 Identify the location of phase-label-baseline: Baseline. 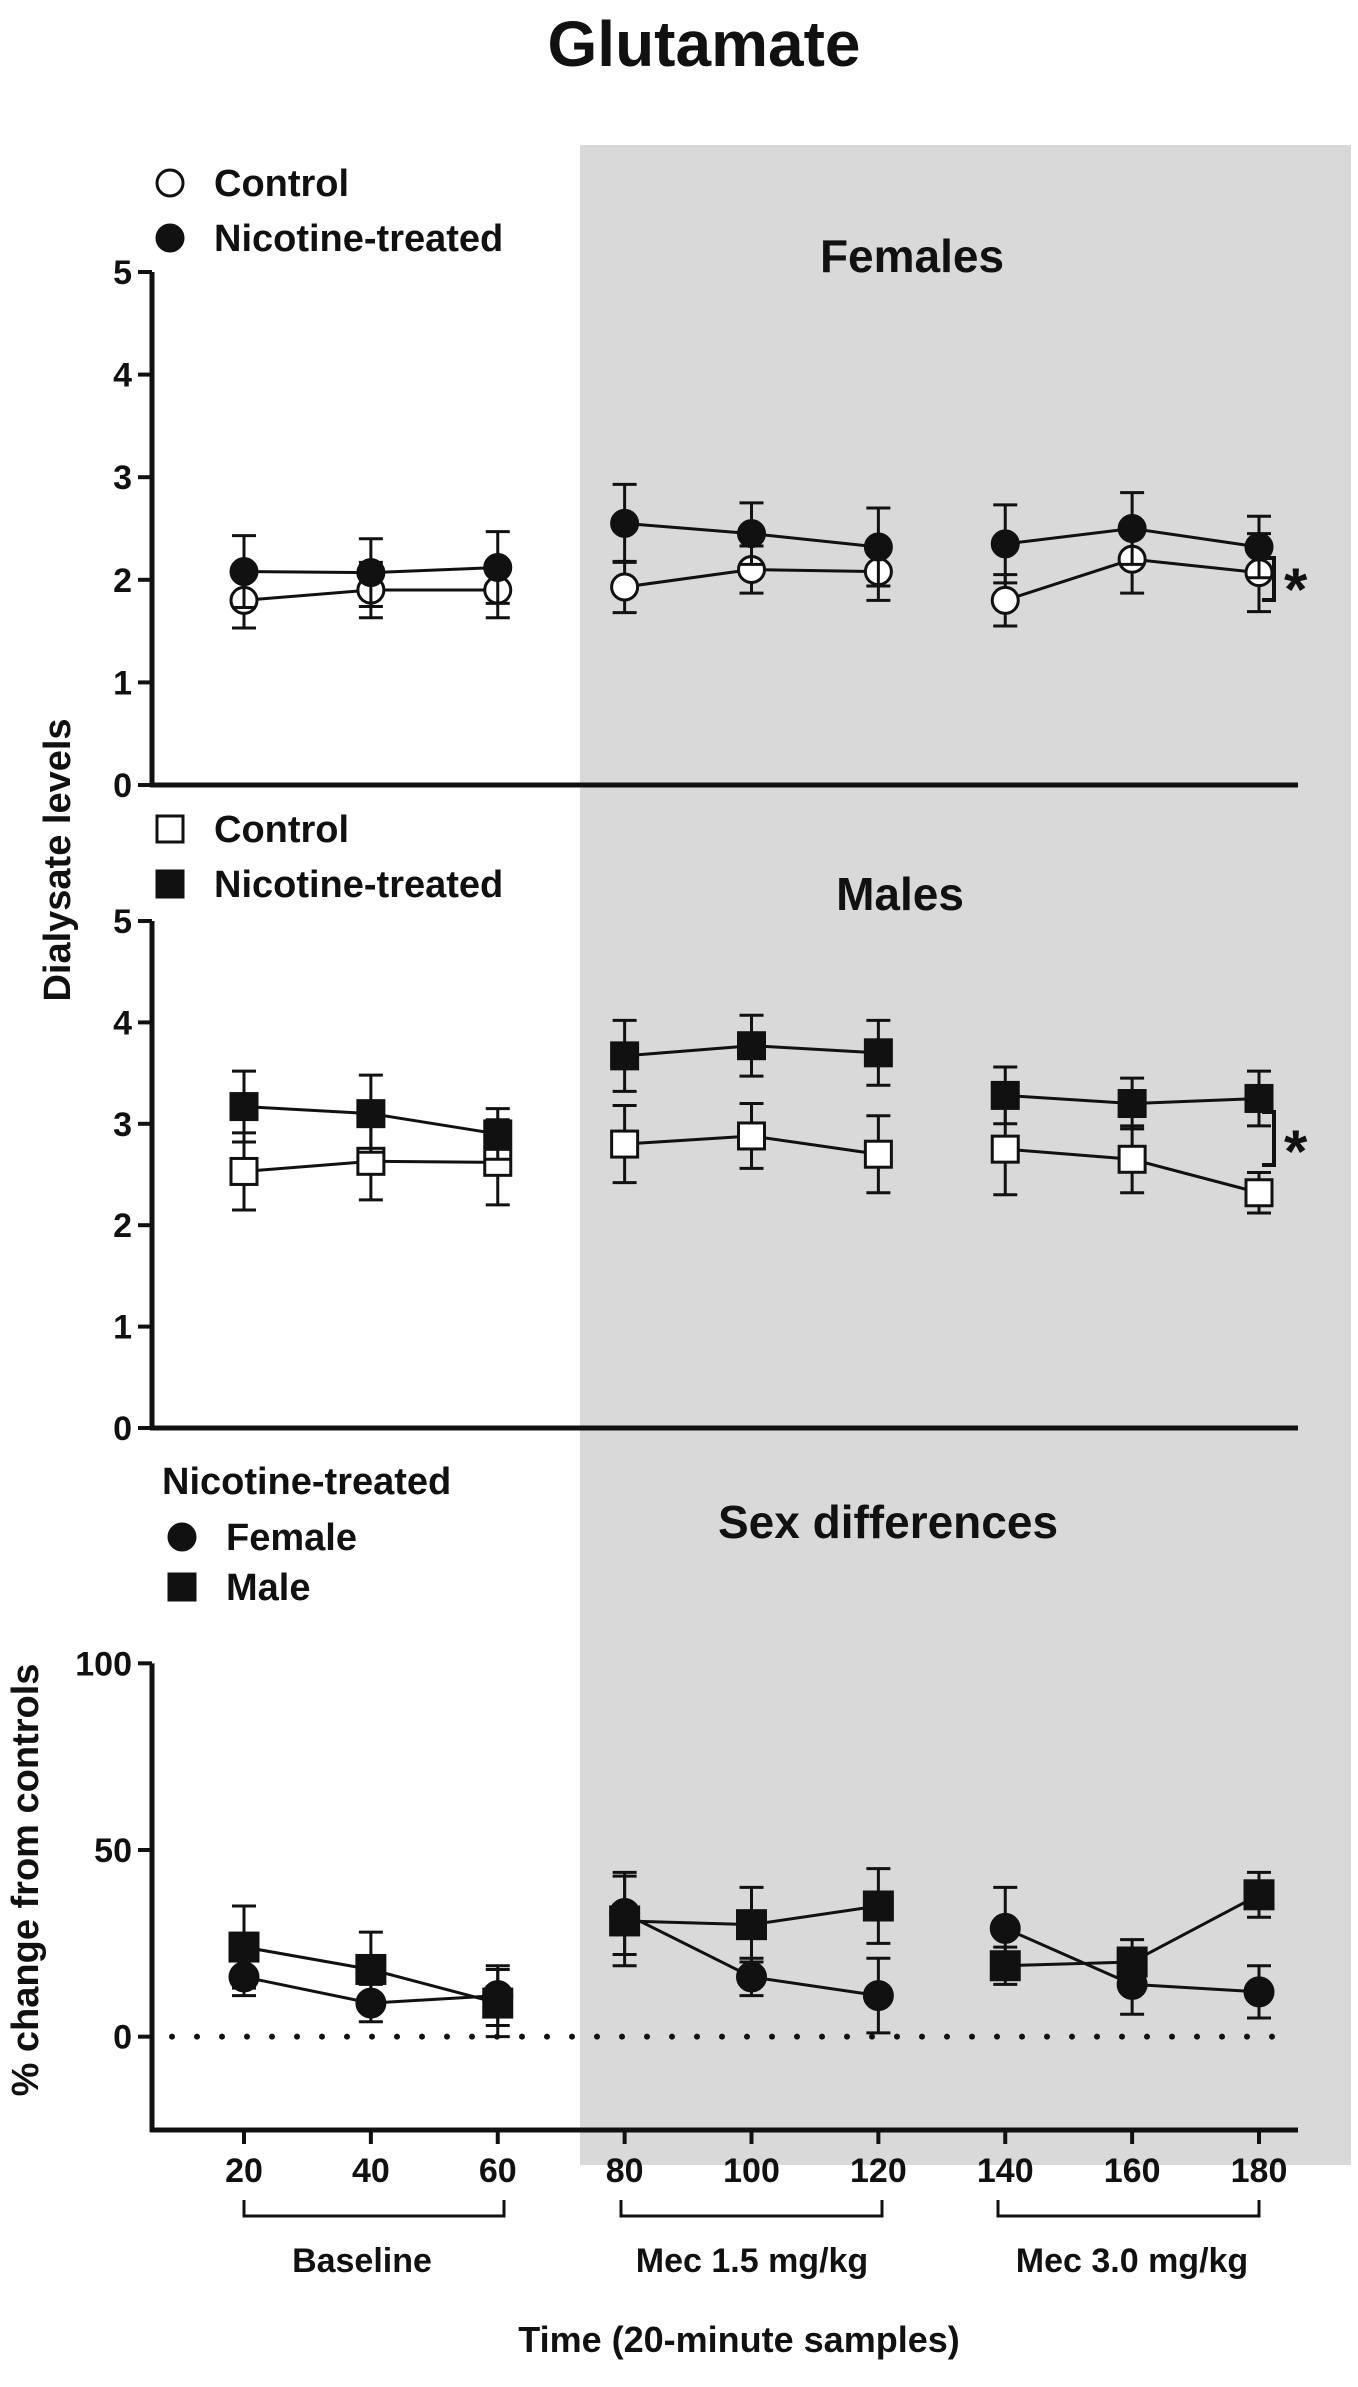
(362, 2261).